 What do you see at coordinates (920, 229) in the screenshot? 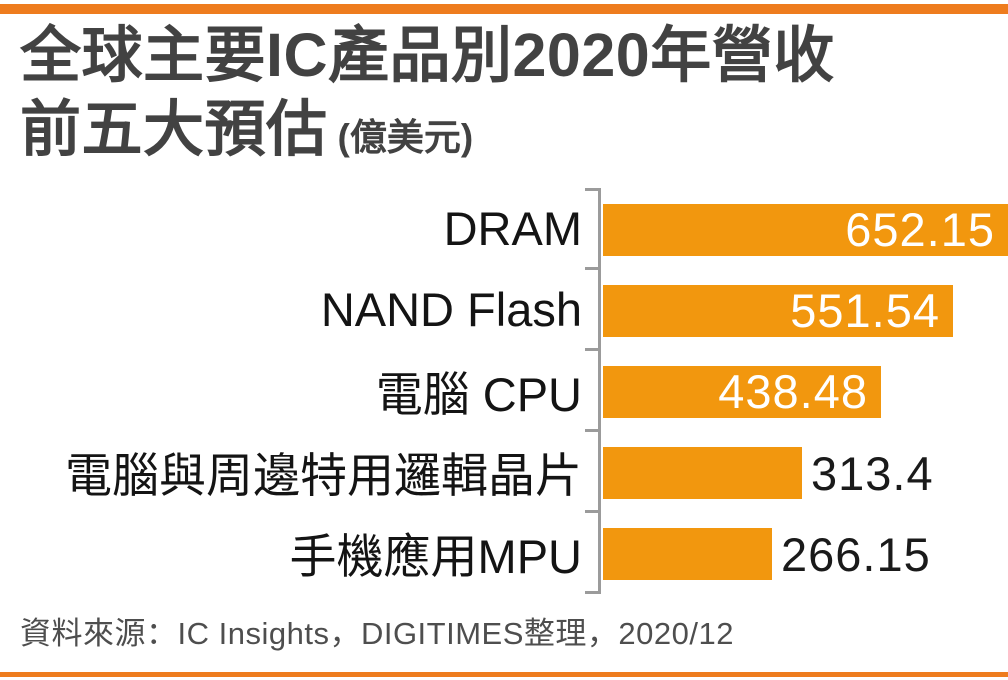
I see `value-label: 652.15` at bounding box center [920, 229].